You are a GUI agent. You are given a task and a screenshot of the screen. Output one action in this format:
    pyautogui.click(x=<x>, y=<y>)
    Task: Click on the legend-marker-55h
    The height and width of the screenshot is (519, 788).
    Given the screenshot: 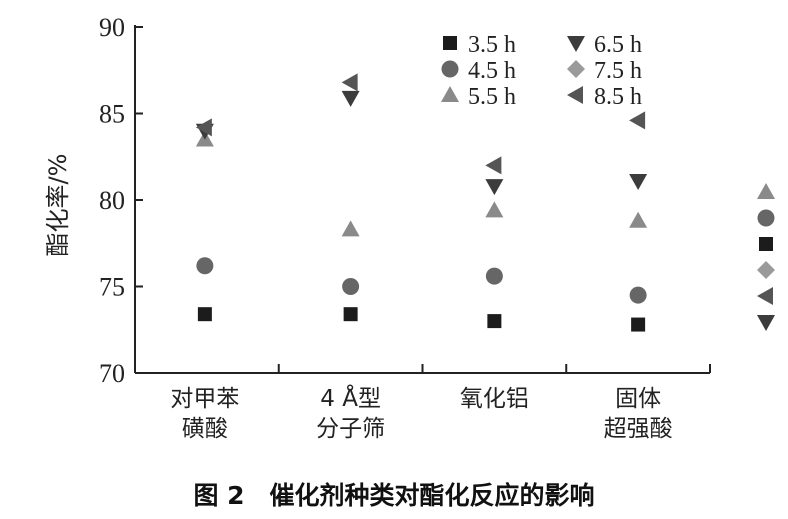 What is the action you would take?
    pyautogui.click(x=450, y=94)
    